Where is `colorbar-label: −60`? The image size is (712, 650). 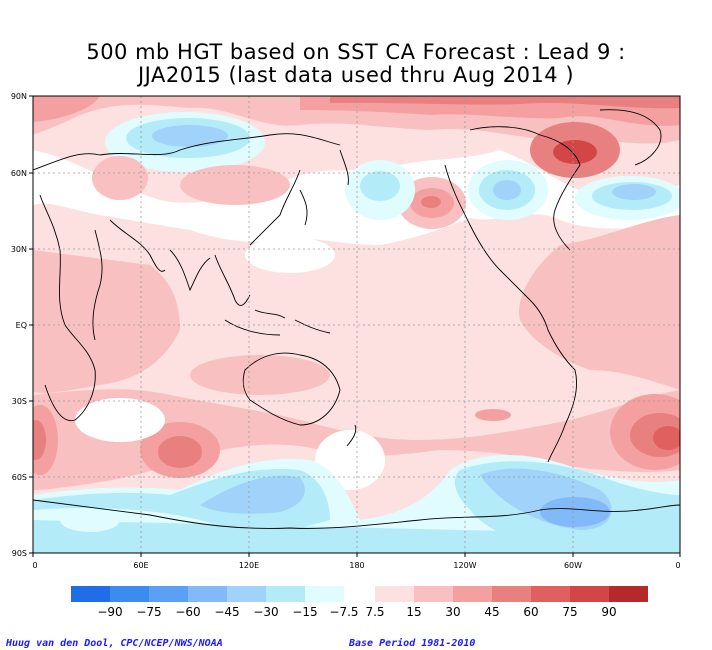 colorbar-label: −60 is located at coordinates (187, 612).